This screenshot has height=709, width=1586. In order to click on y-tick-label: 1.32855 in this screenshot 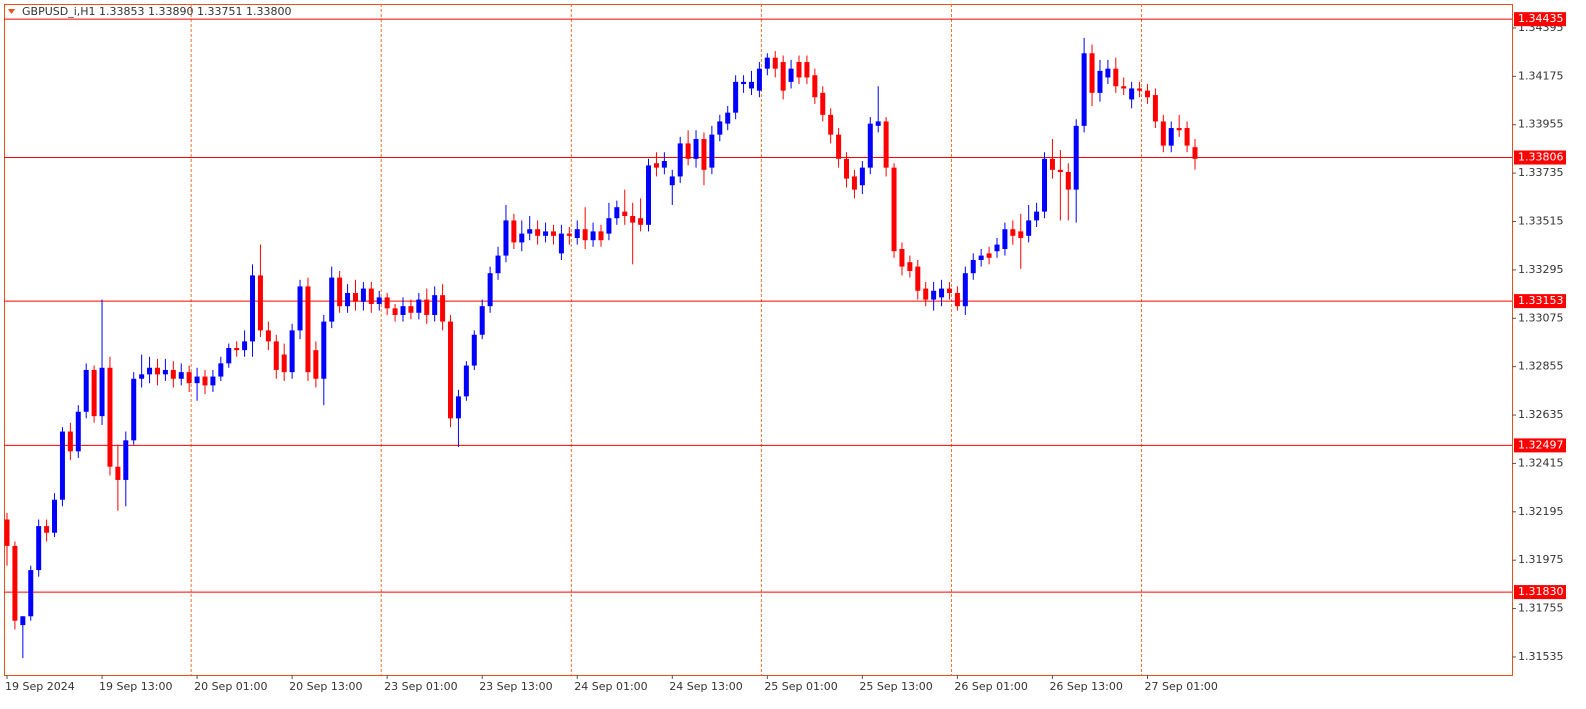, I will do `click(1541, 366)`.